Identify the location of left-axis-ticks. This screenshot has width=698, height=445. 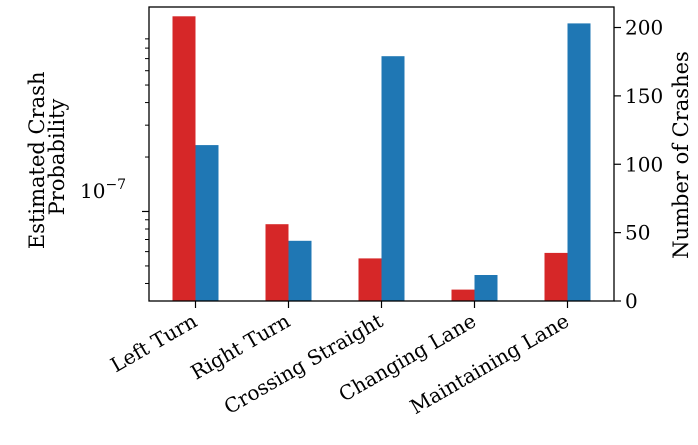
(145, 161).